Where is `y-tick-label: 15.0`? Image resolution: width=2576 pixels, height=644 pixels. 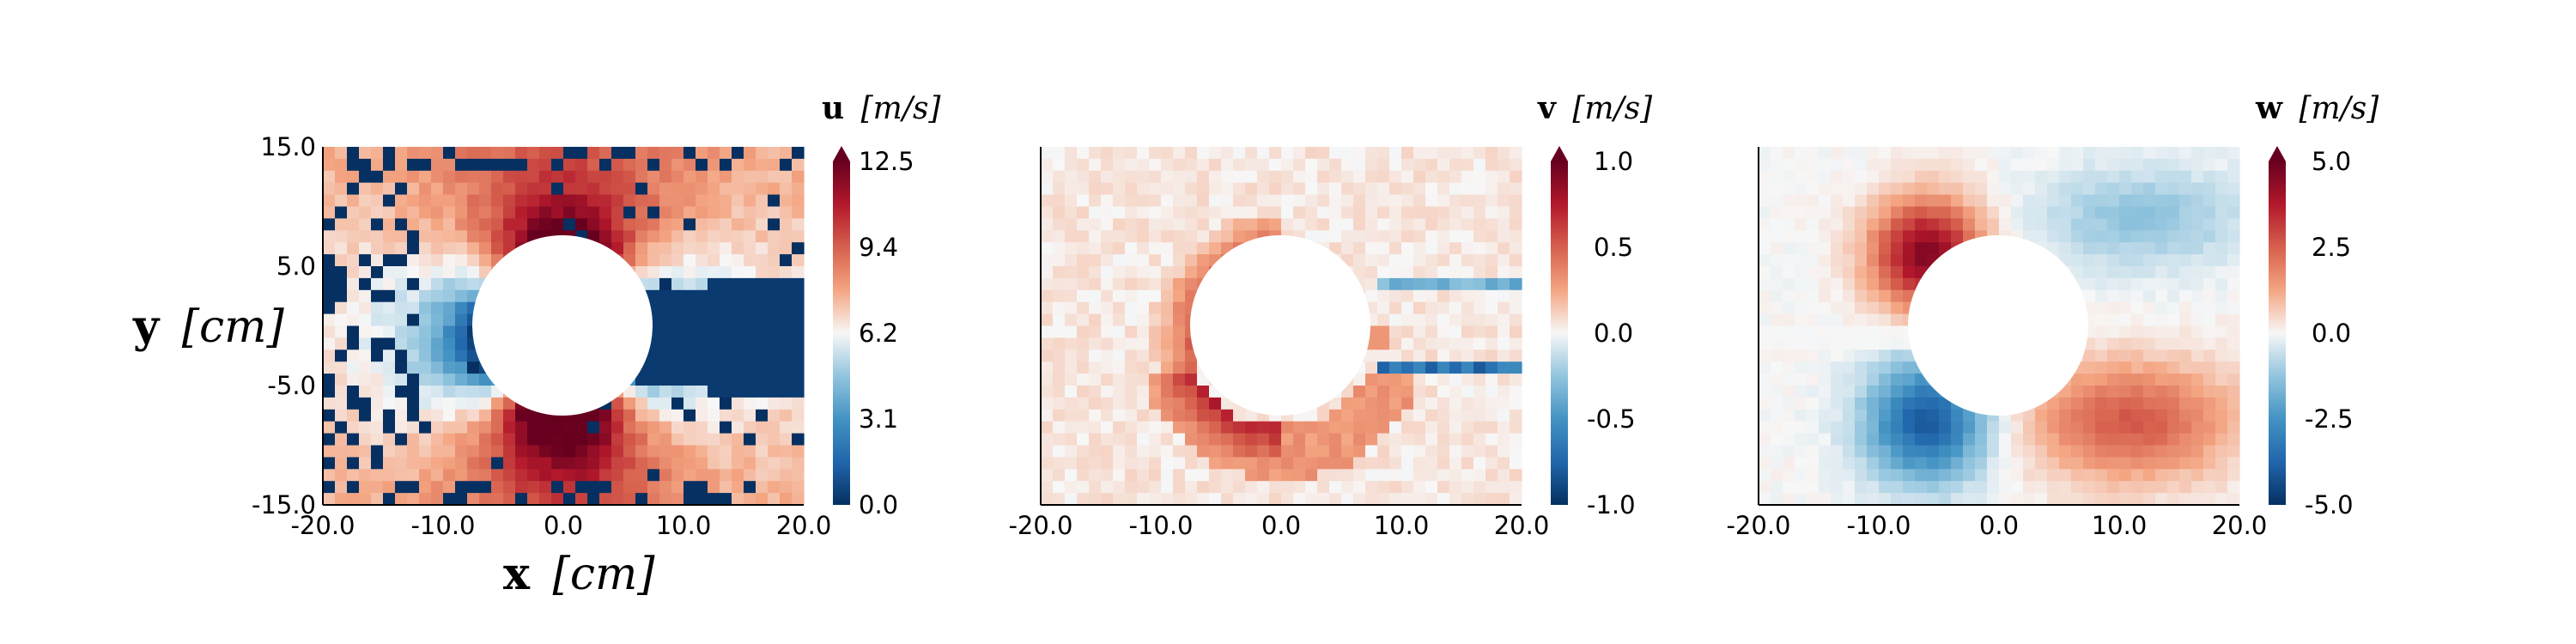 y-tick-label: 15.0 is located at coordinates (288, 146).